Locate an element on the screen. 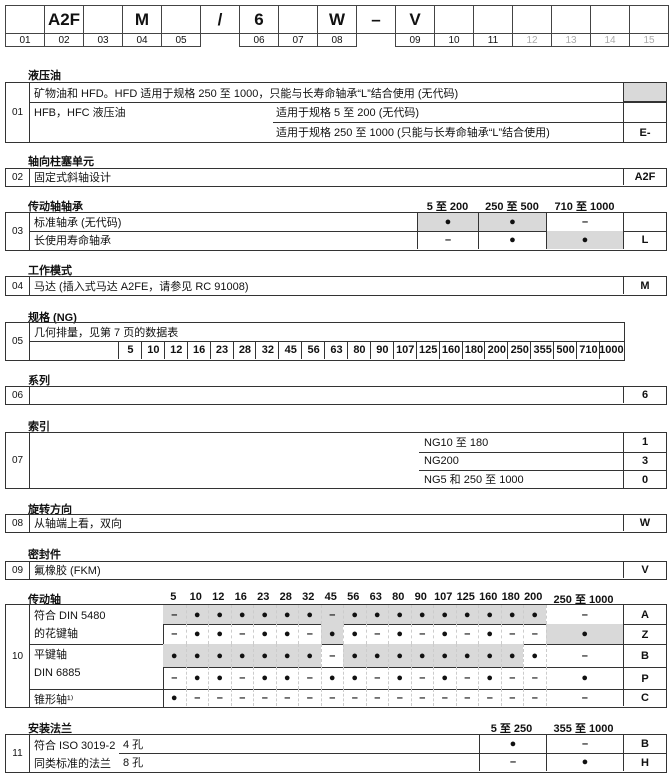  option-text: 从轴端上看，双向 is located at coordinates (78, 524).